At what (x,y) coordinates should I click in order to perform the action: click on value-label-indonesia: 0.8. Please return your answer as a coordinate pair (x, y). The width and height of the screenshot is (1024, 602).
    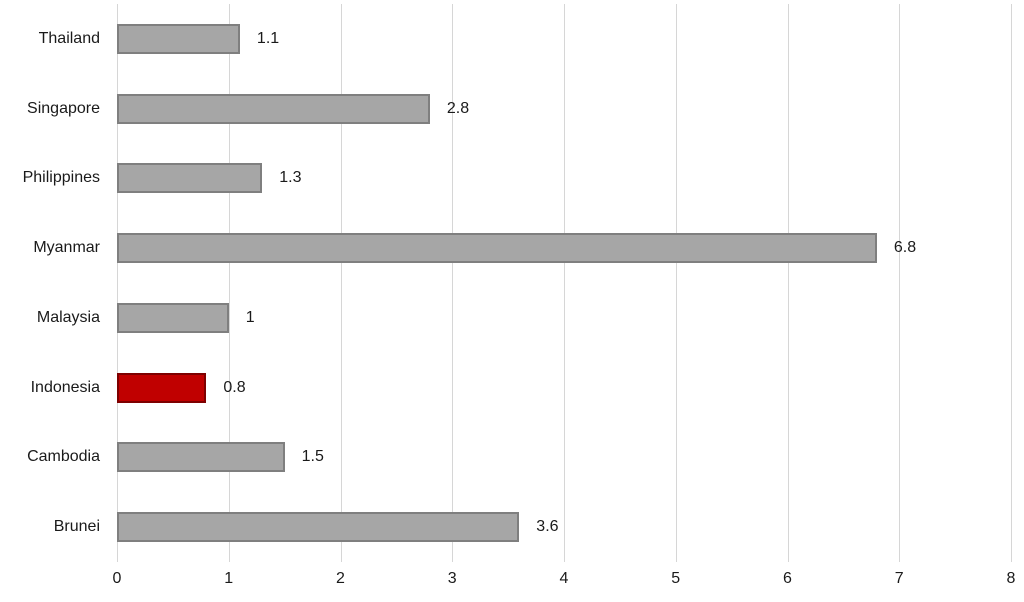
    Looking at the image, I should click on (234, 387).